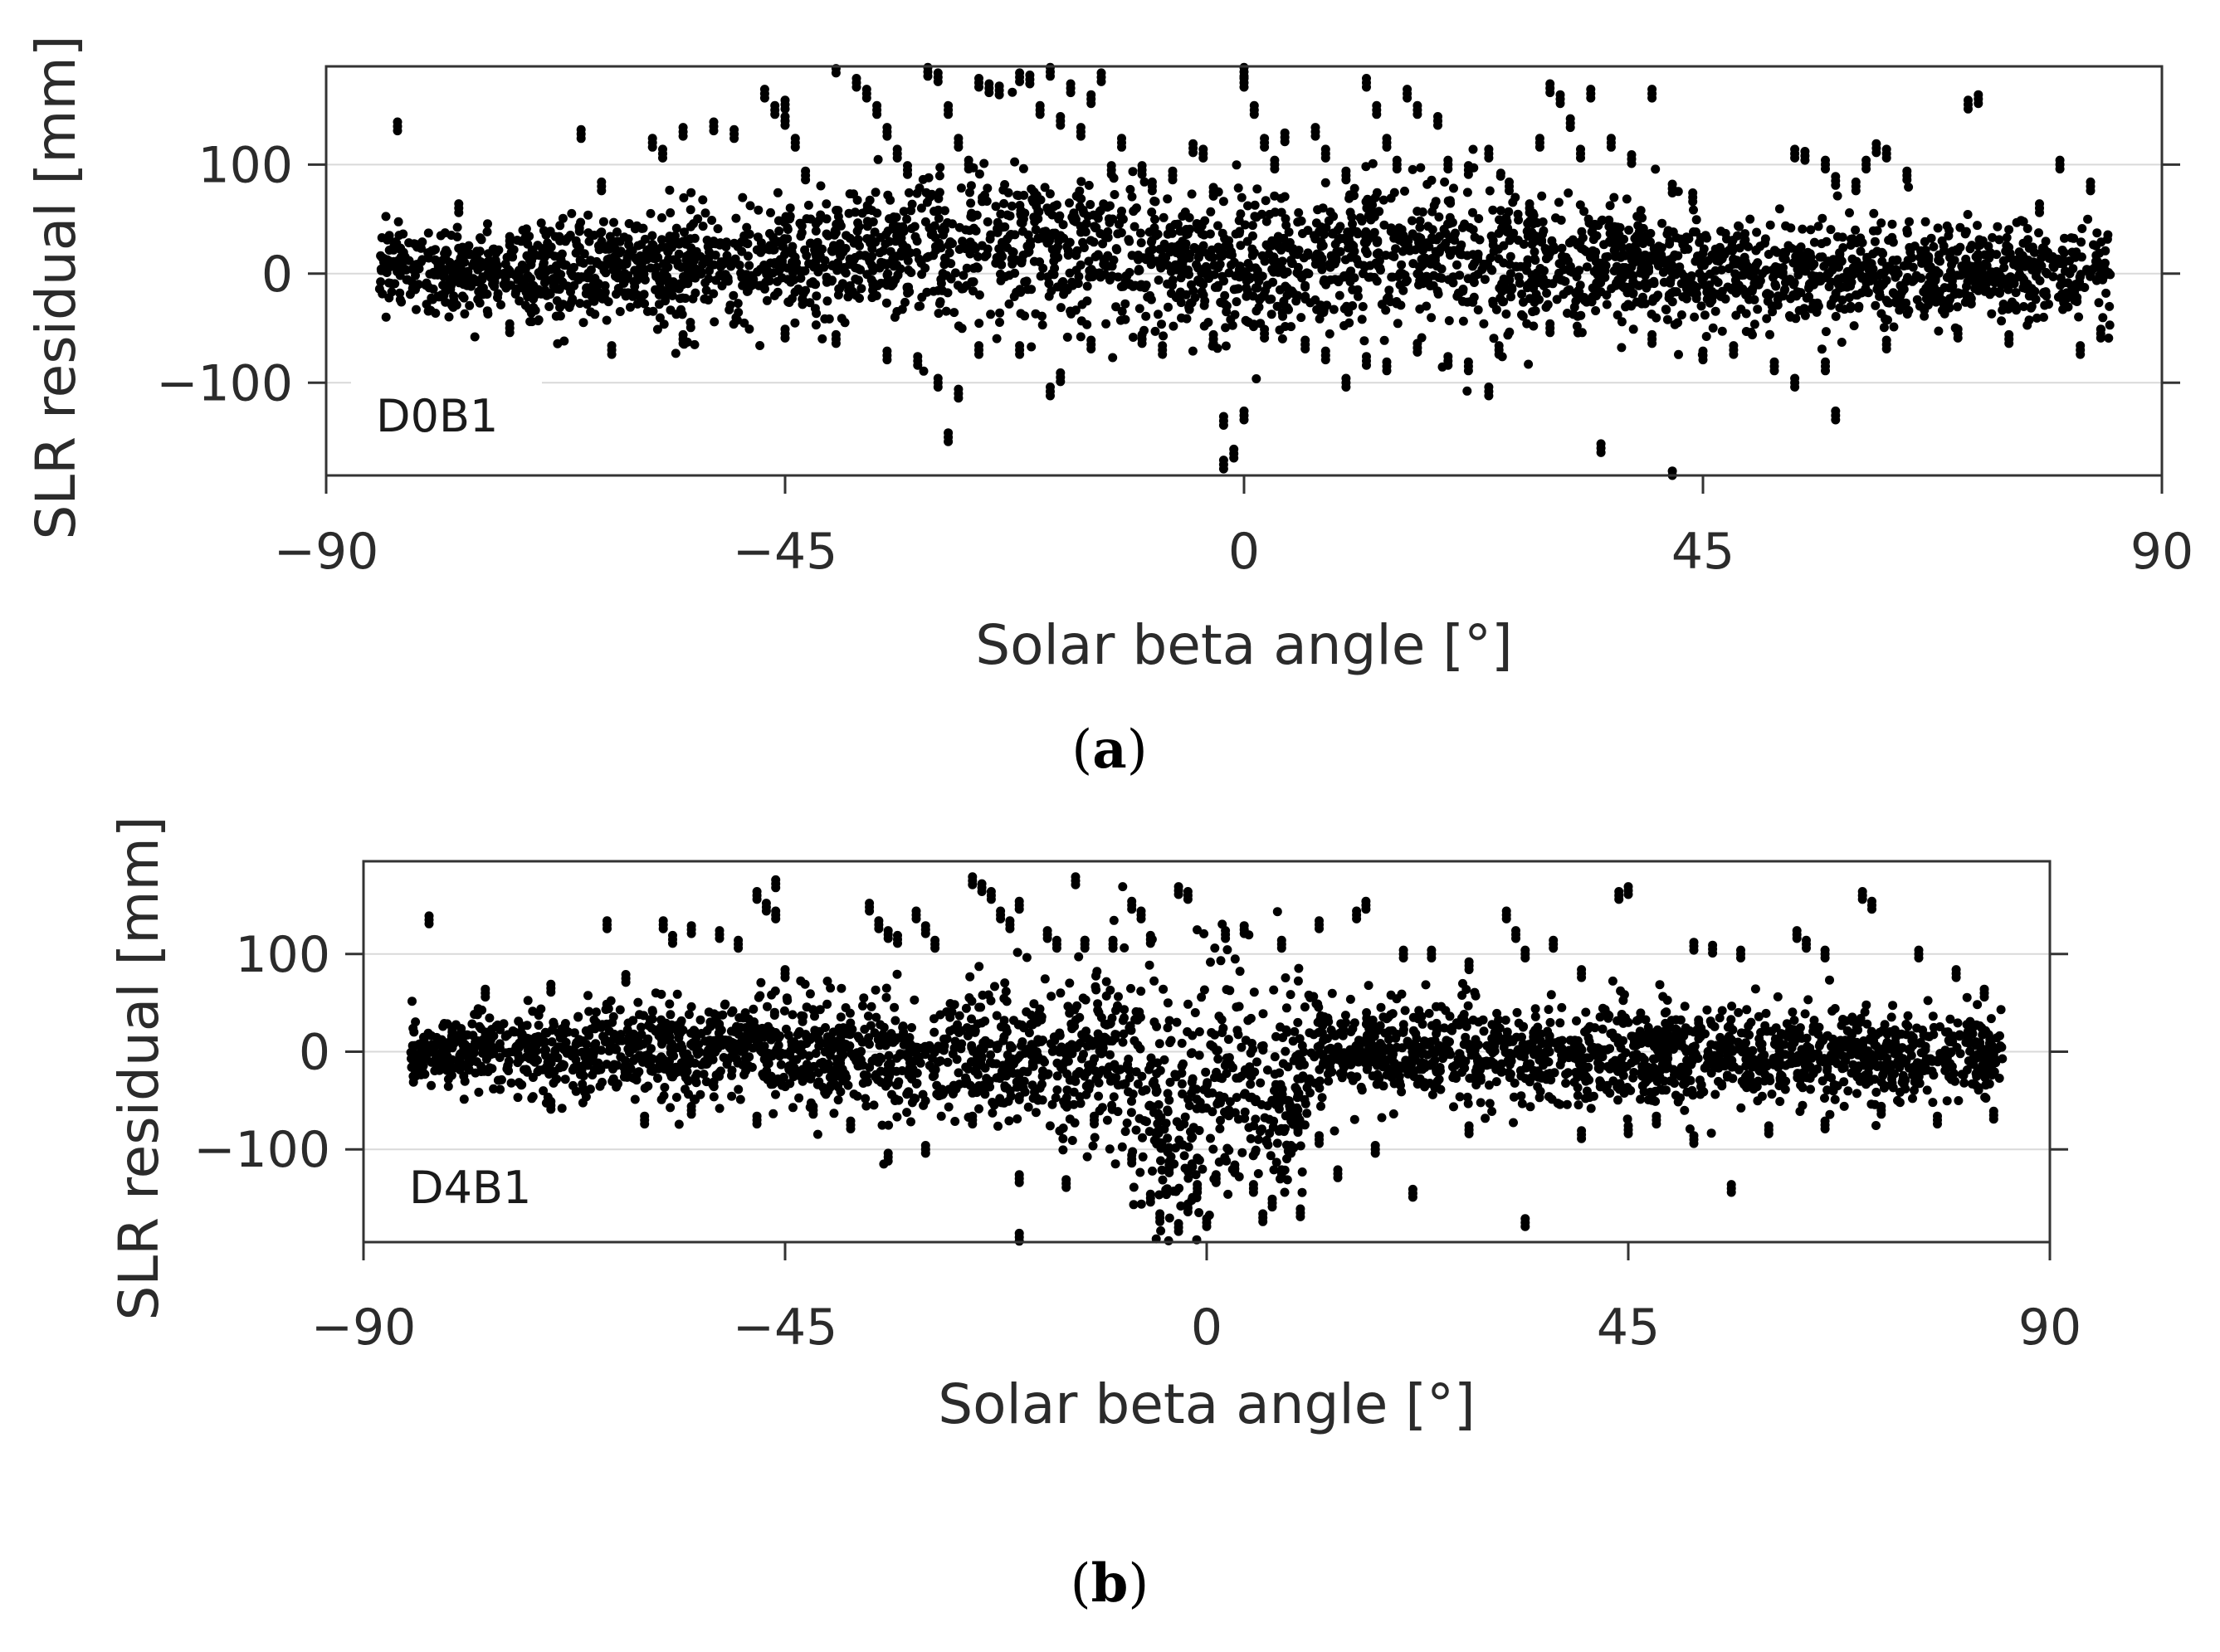  Describe the element at coordinates (785, 552) in the screenshot. I see `x-tick-label: −45` at that location.